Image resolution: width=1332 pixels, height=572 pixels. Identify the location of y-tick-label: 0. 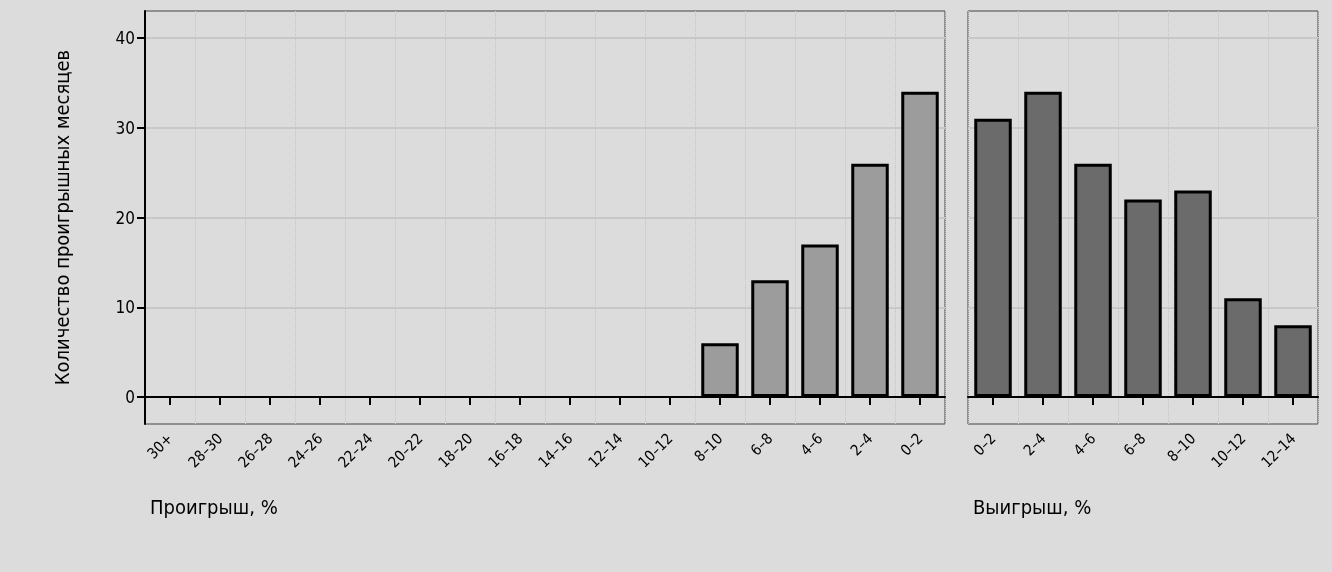
(130, 397).